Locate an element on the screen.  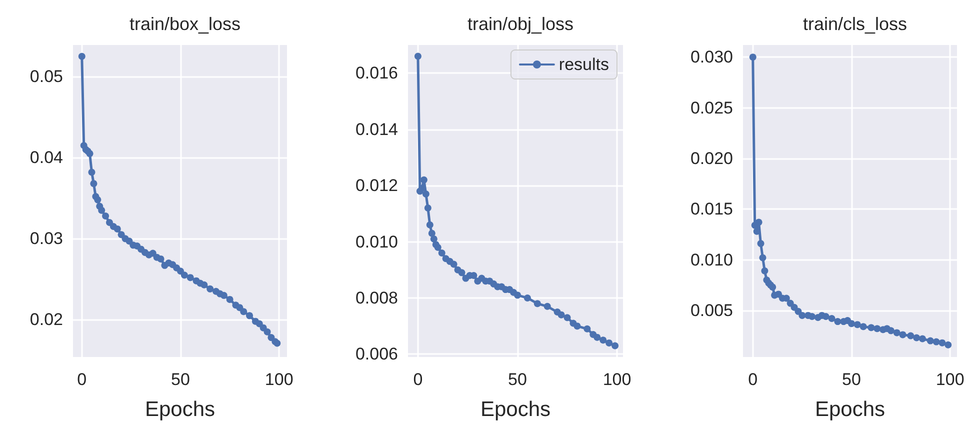
y-tick-label: 0.006 is located at coordinates (376, 354).